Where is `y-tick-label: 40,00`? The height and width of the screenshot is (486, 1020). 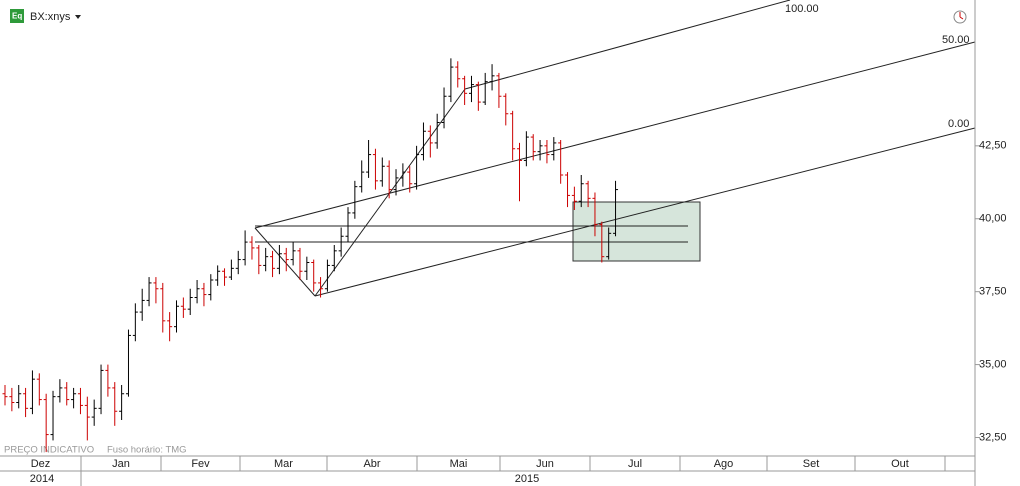
y-tick-label: 40,00 is located at coordinates (993, 219).